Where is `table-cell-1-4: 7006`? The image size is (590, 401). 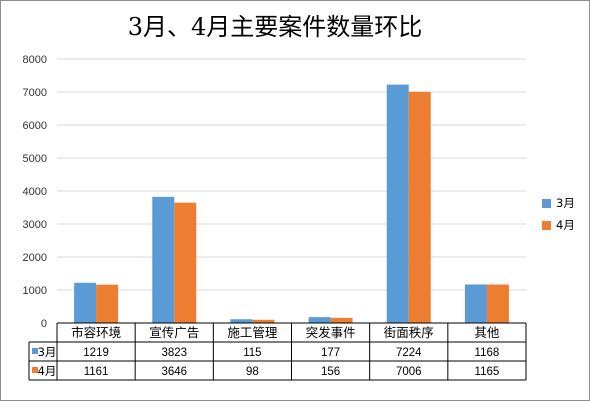
table-cell-1-4: 7006 is located at coordinates (409, 372).